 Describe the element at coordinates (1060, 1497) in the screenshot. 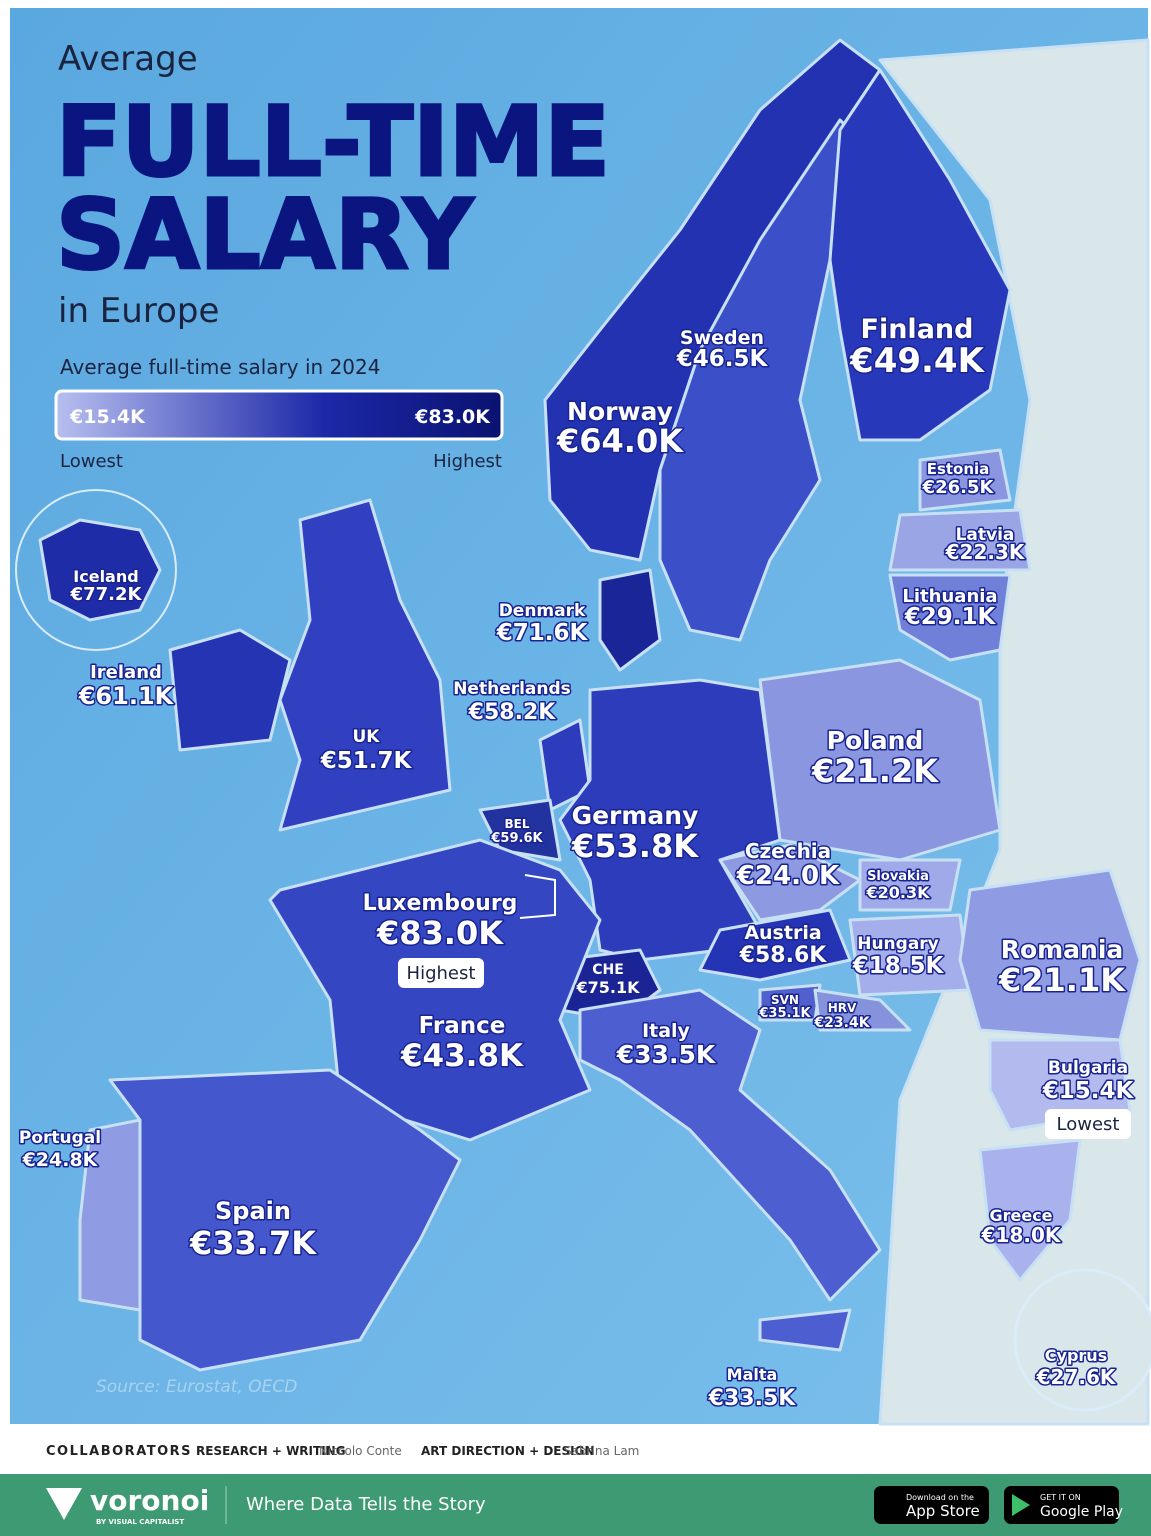

I see `play-small: GET IT ON` at that location.